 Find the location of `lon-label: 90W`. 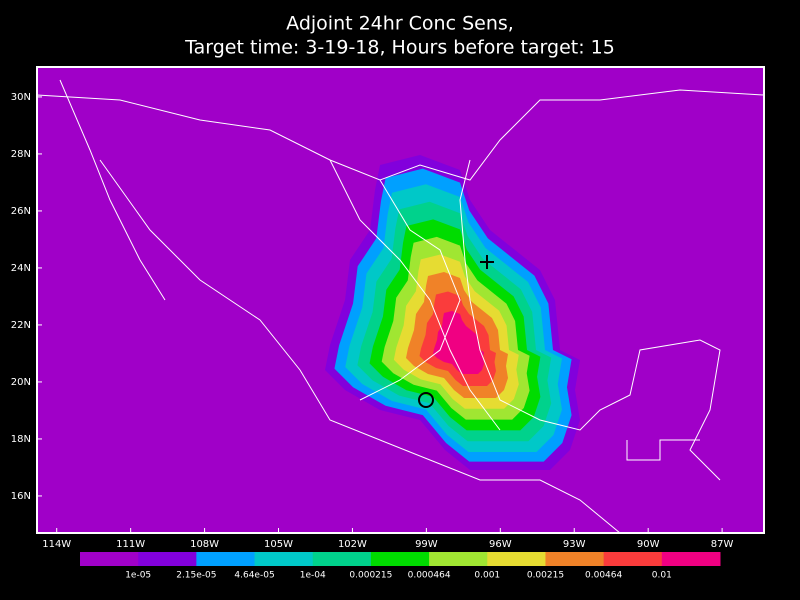

lon-label: 90W is located at coordinates (648, 544).